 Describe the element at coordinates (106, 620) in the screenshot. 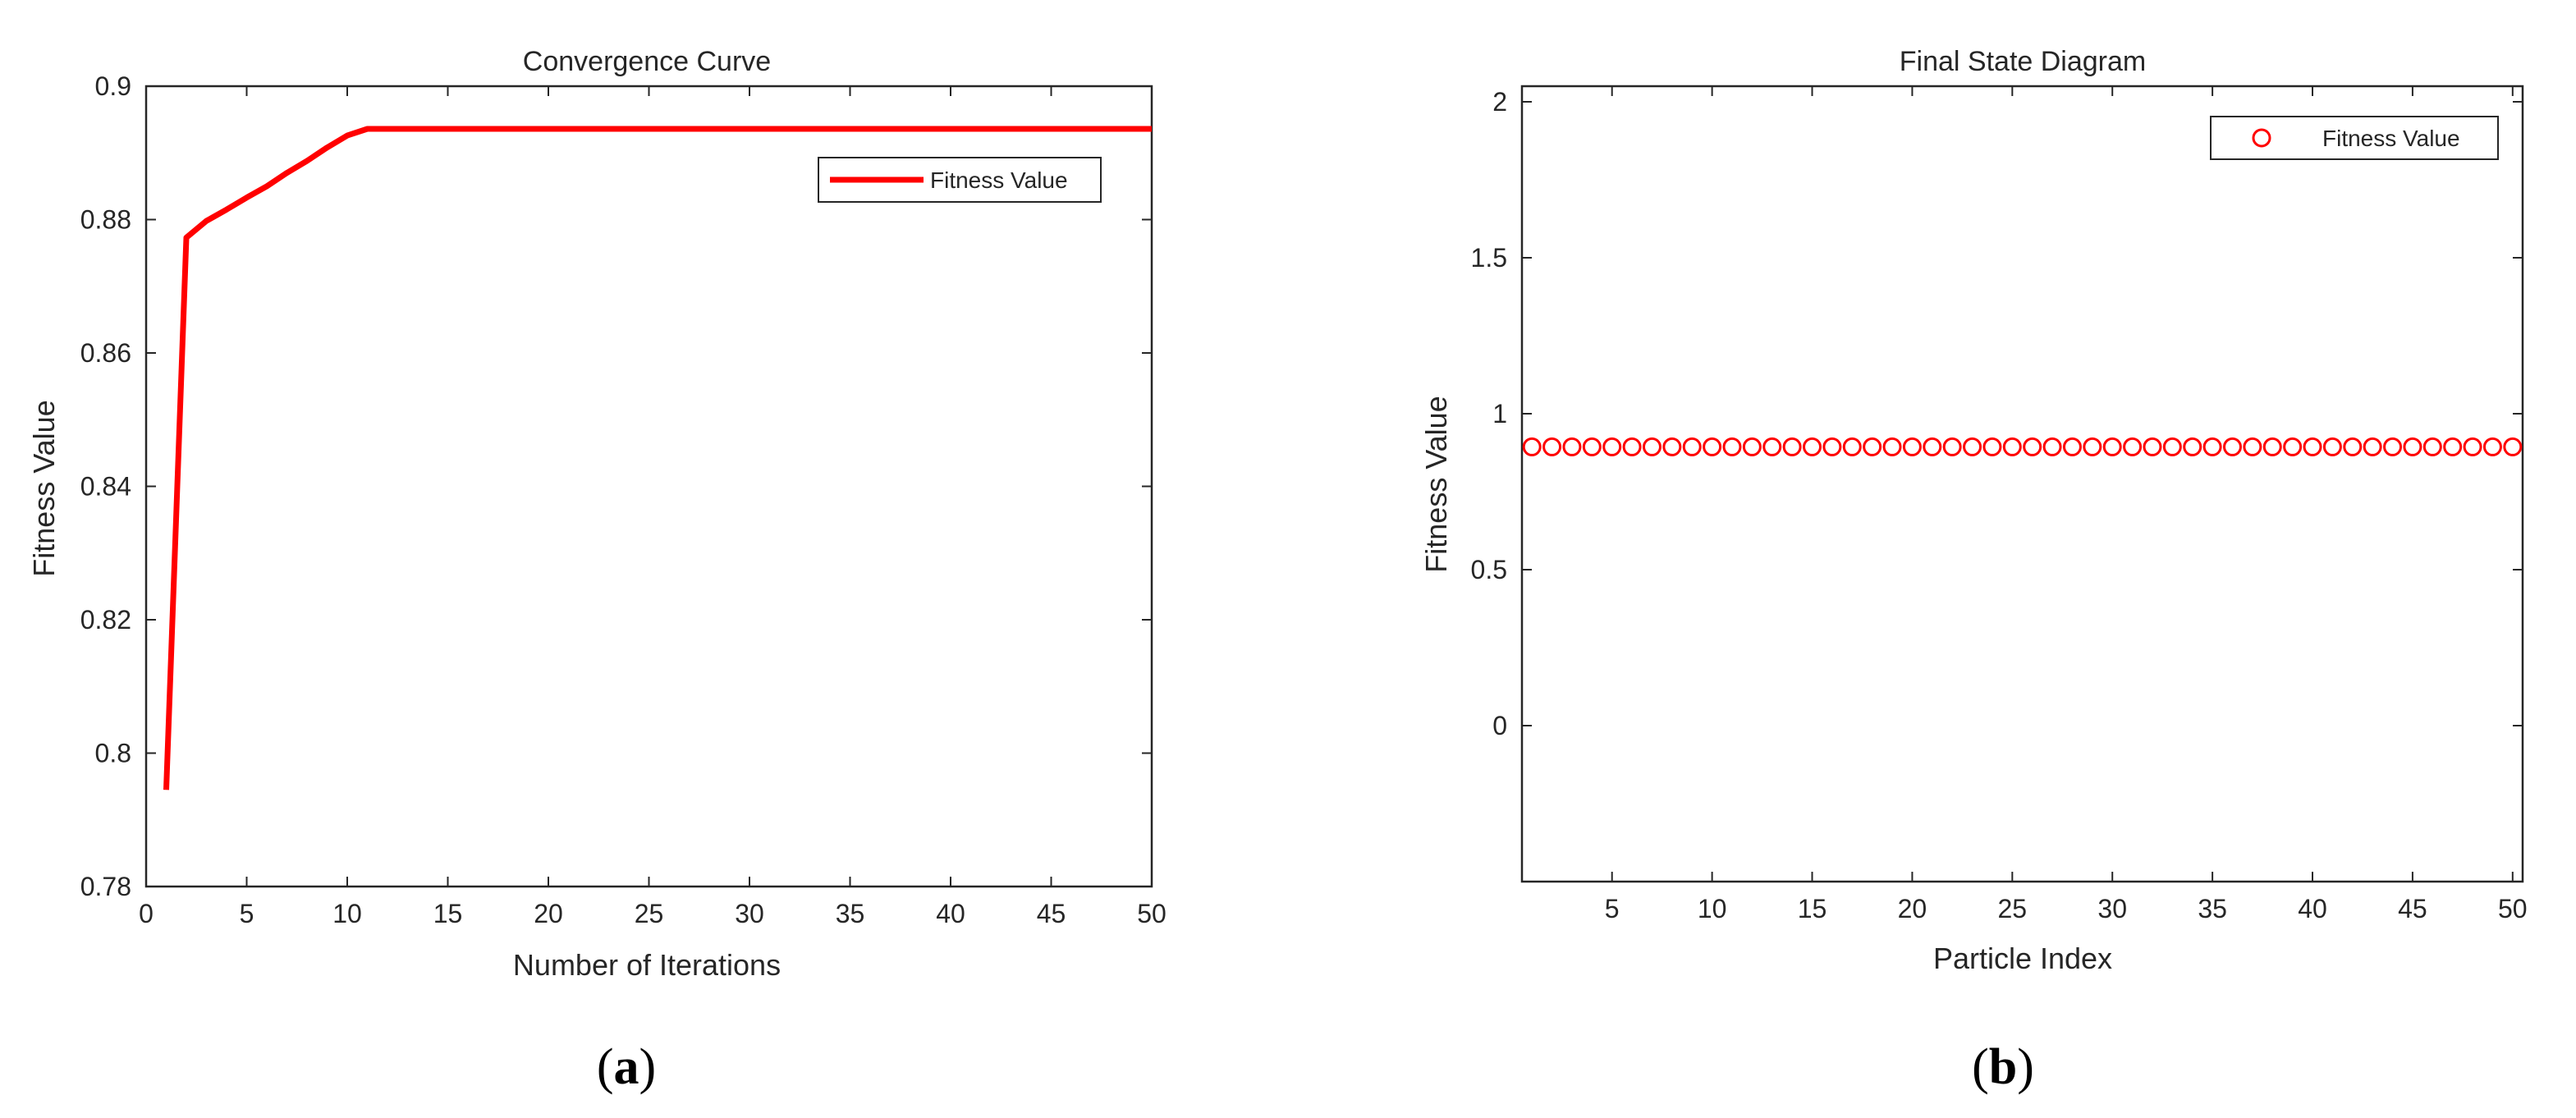

I see `y-tick-label: 0.82` at that location.